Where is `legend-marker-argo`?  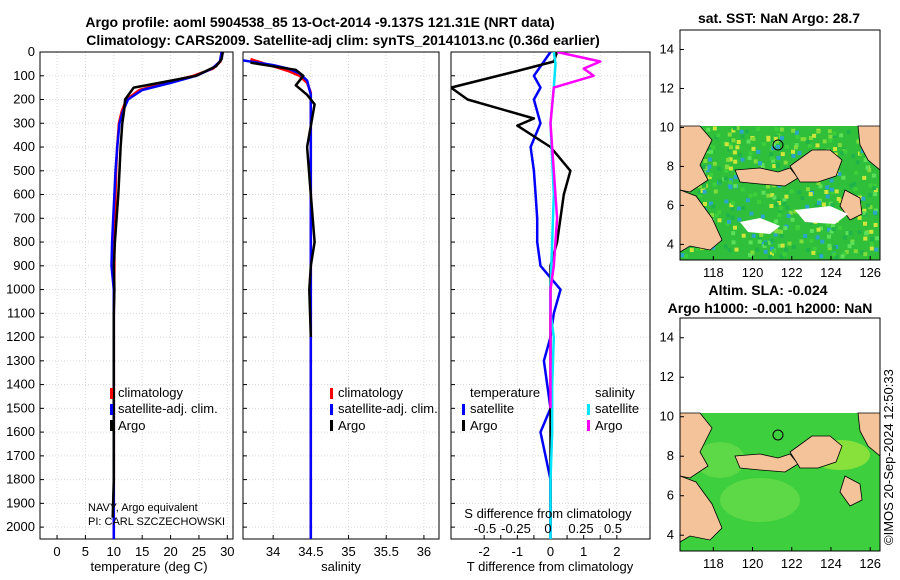 legend-marker-argo is located at coordinates (111, 425).